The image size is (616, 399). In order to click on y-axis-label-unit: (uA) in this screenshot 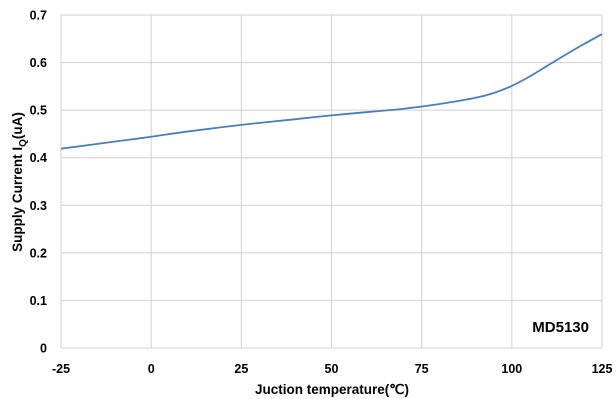, I will do `click(17, 125)`.